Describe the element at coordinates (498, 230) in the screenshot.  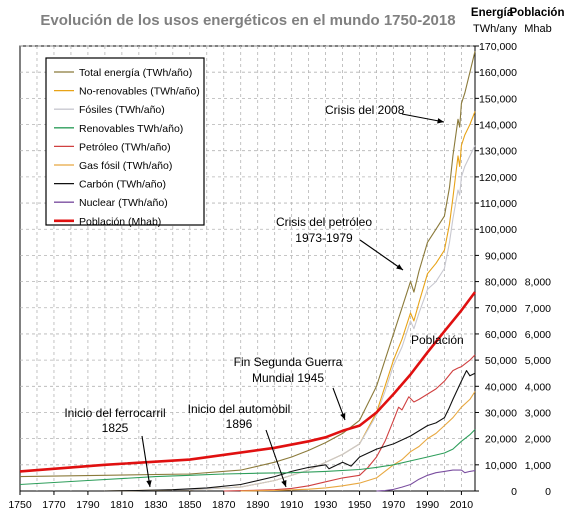
I see `energy-tick-label: 100,000` at that location.